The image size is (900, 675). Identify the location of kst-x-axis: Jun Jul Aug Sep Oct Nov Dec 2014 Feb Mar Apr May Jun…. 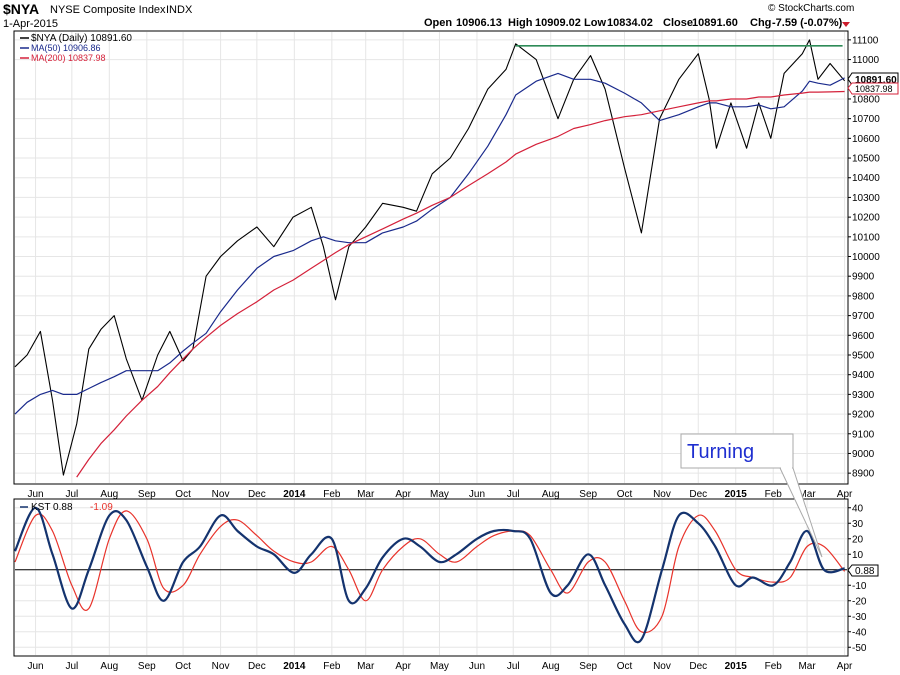
(440, 666).